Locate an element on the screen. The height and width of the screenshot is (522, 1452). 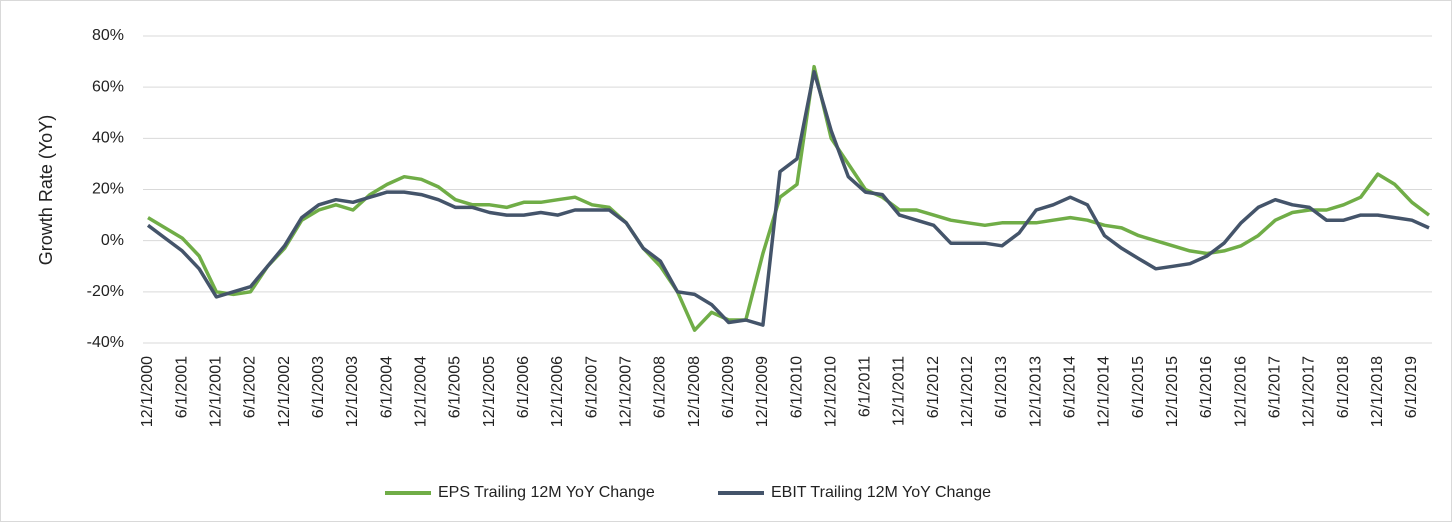
x-tick-label: 12/1/2016 is located at coordinates (1240, 391).